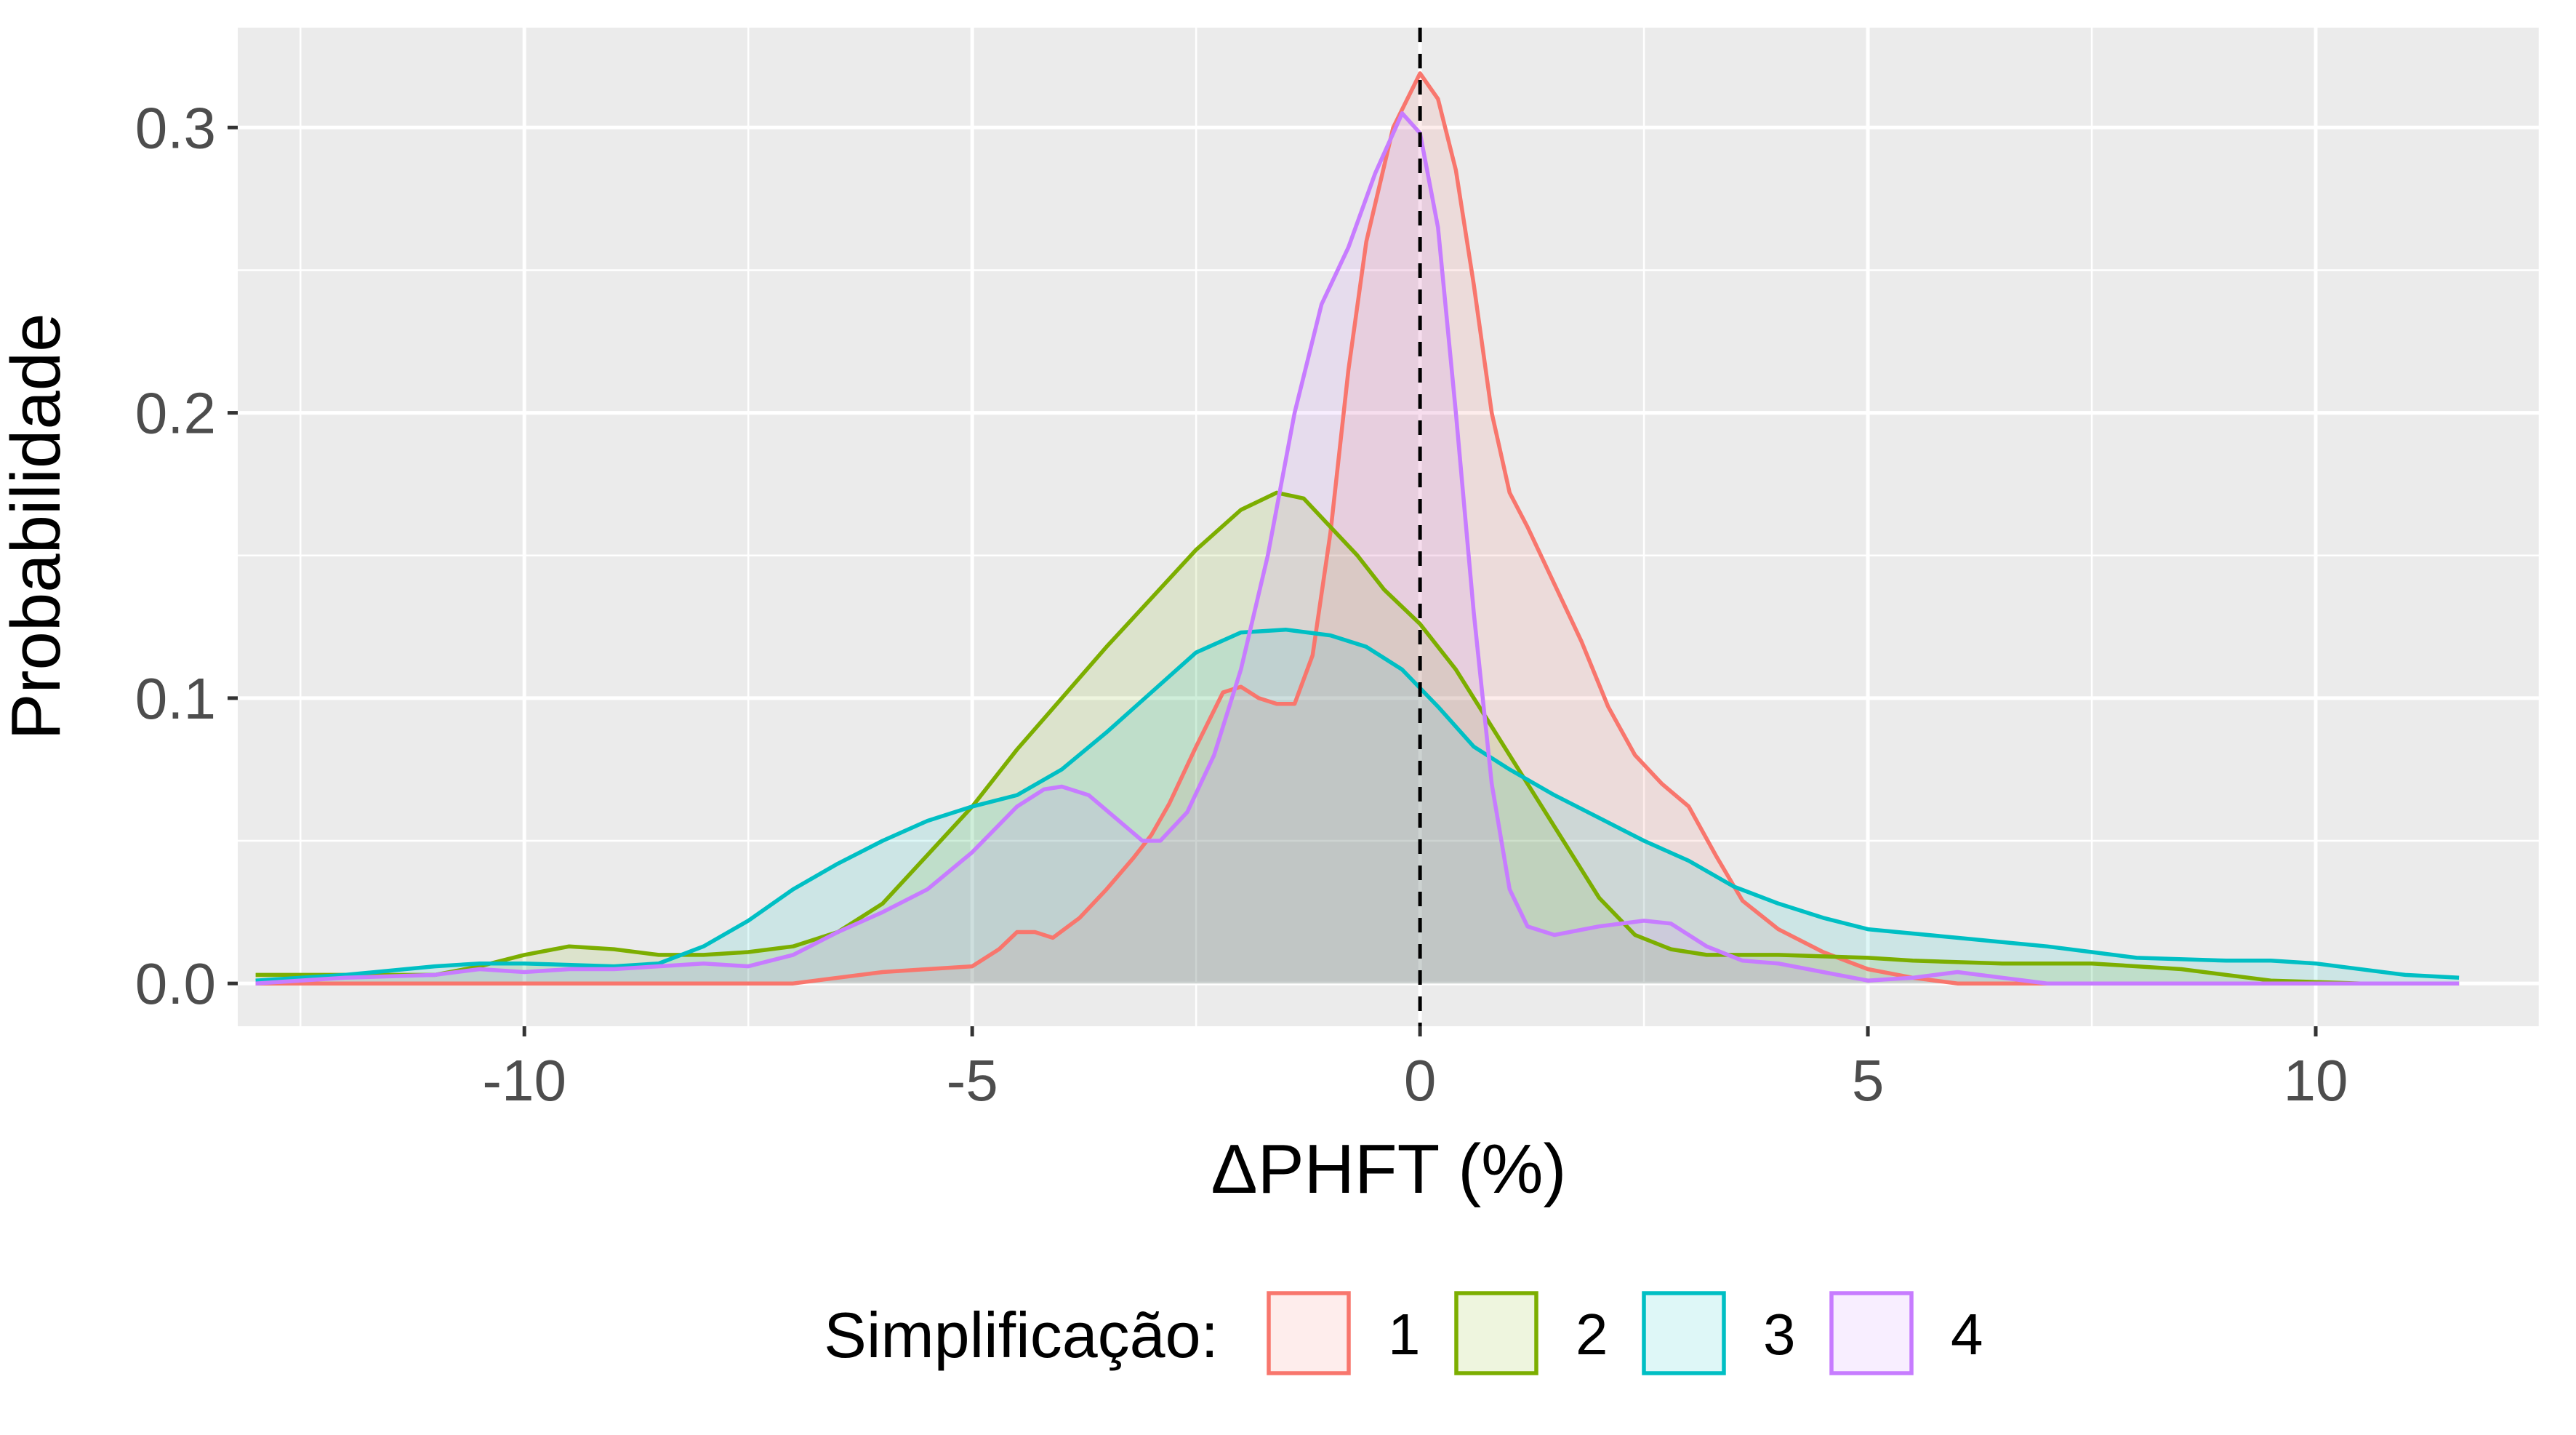 Image resolution: width=2576 pixels, height=1435 pixels. Describe the element at coordinates (524, 1080) in the screenshot. I see `x-tick-label-0: -10` at that location.